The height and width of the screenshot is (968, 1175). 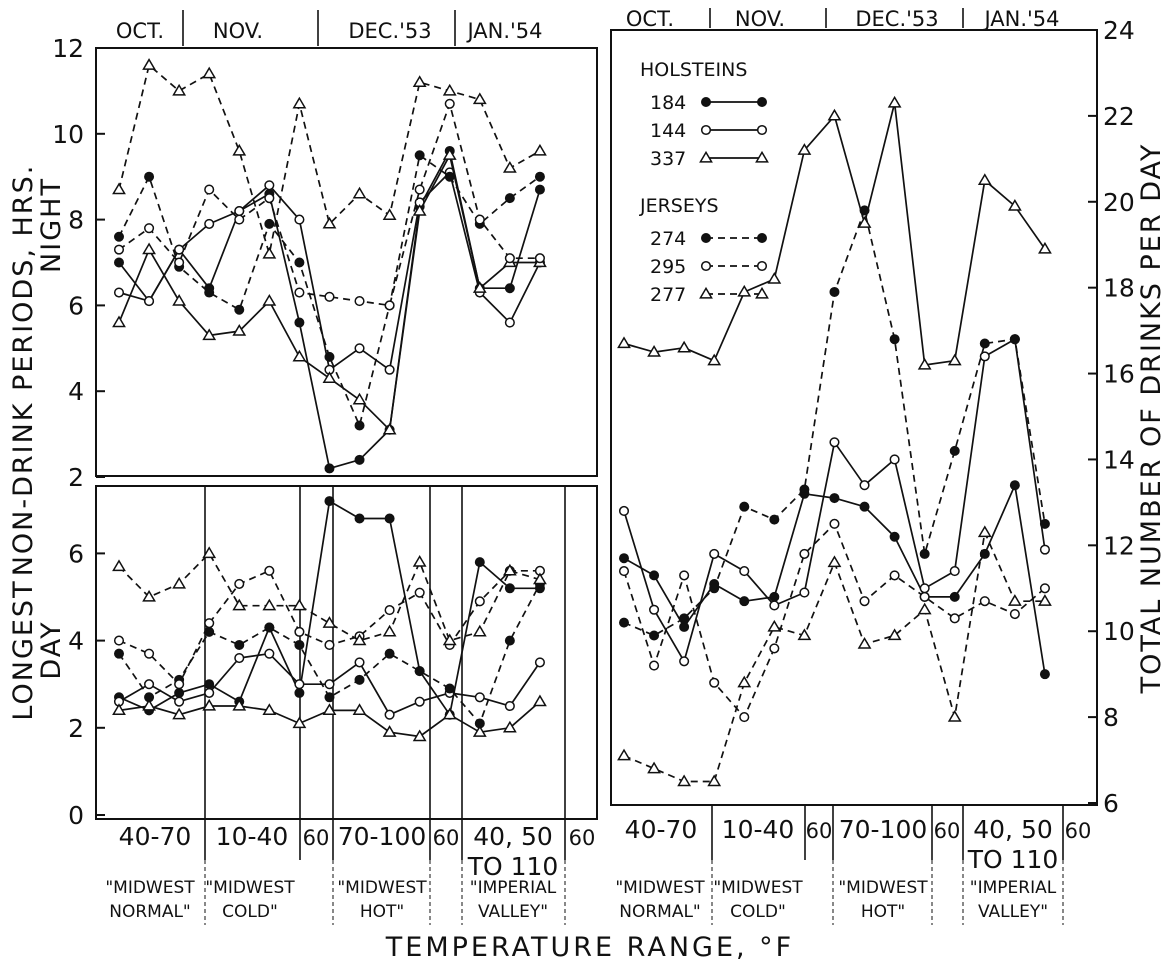 What do you see at coordinates (76, 815) in the screenshot?
I see `y-tick-label: 0` at bounding box center [76, 815].